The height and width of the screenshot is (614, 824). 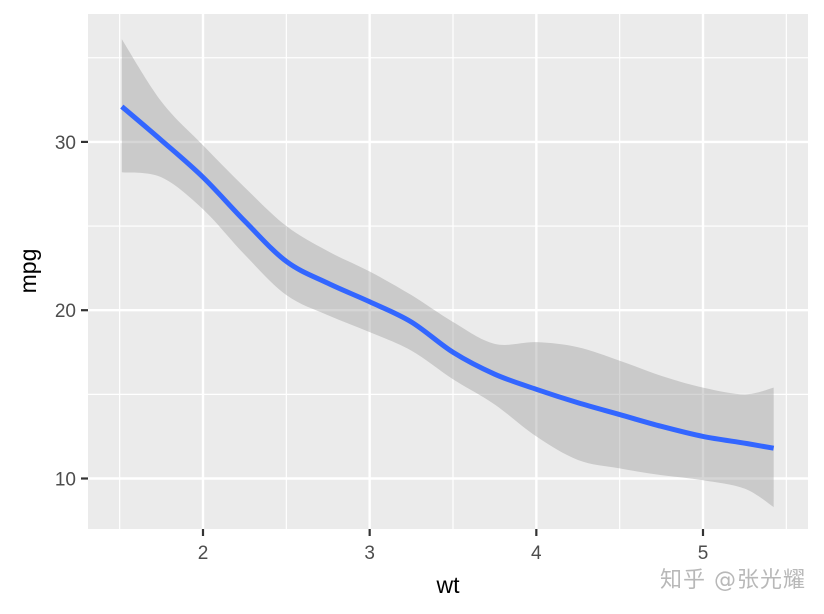 I want to click on x-axis: 2 3 4 5, so click(x=453, y=546).